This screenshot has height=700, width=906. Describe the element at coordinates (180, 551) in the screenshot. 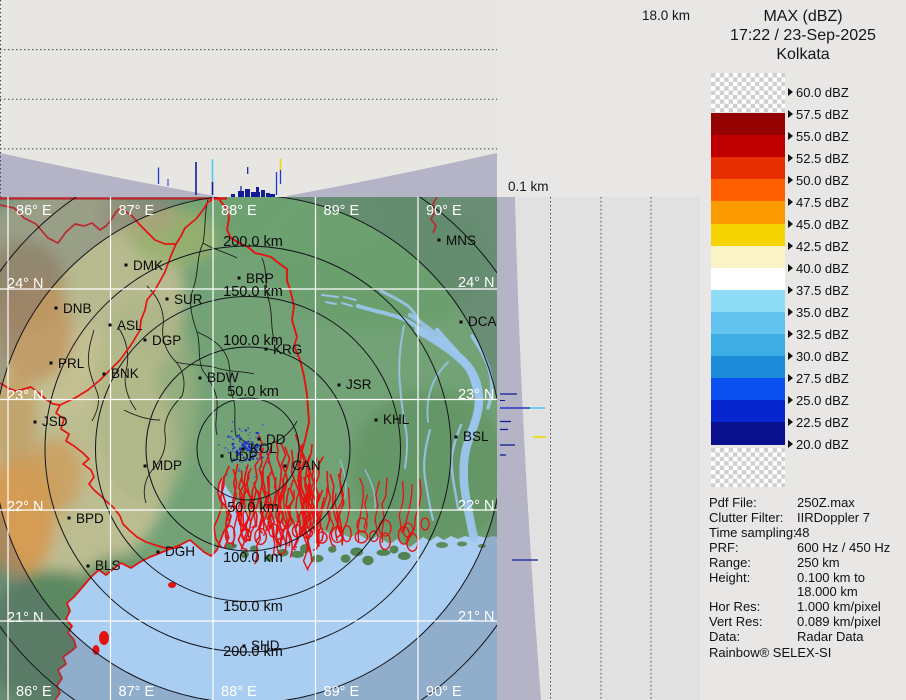

I see `svg-text: DGH` at that location.